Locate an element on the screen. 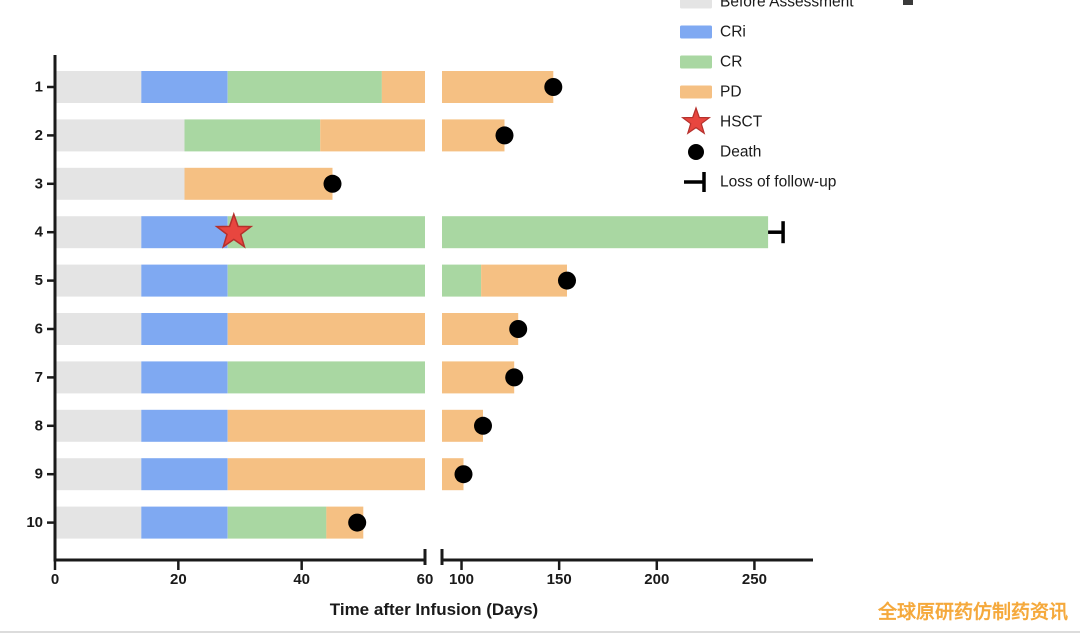 The width and height of the screenshot is (1080, 638). x-tick-label: 250 is located at coordinates (754, 579).